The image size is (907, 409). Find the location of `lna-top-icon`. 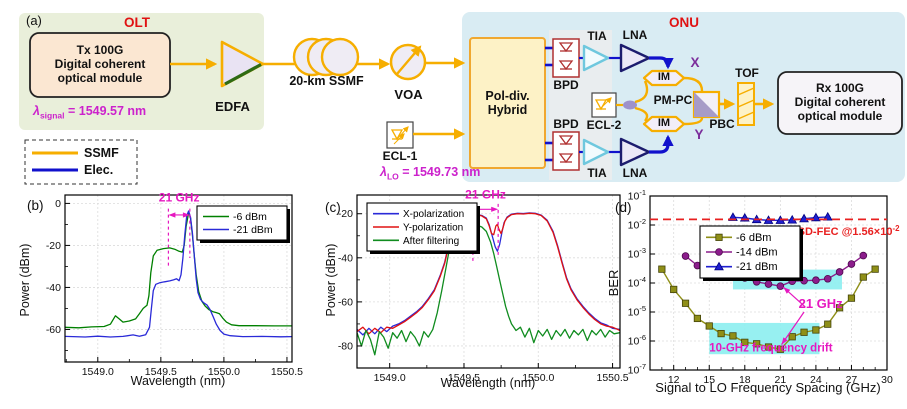

lna-top-icon is located at coordinates (635, 58).